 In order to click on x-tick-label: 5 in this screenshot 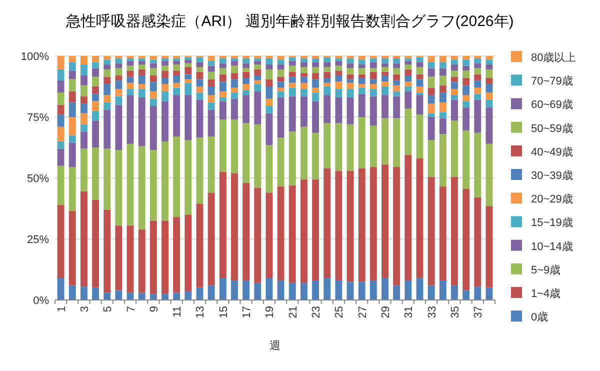, I will do `click(108, 309)`.